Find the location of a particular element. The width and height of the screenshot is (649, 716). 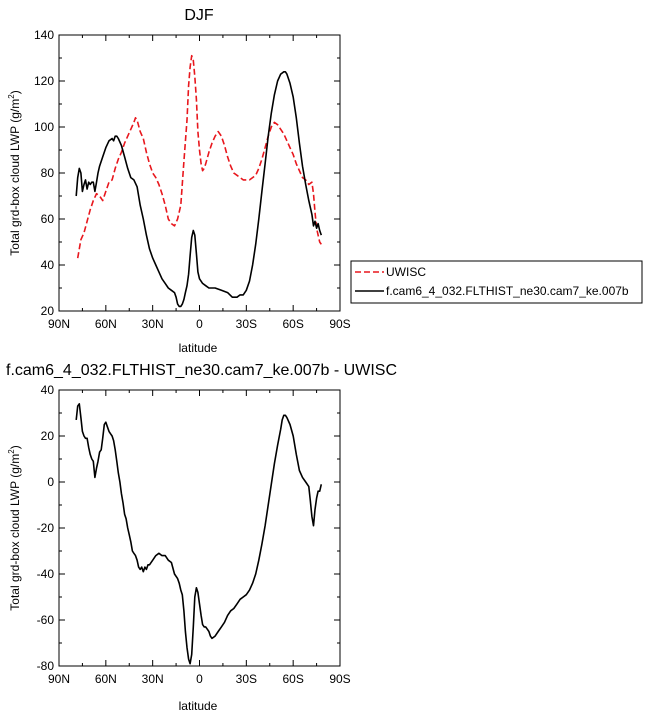

x-tick-label-top-1: 60N is located at coordinates (106, 324).